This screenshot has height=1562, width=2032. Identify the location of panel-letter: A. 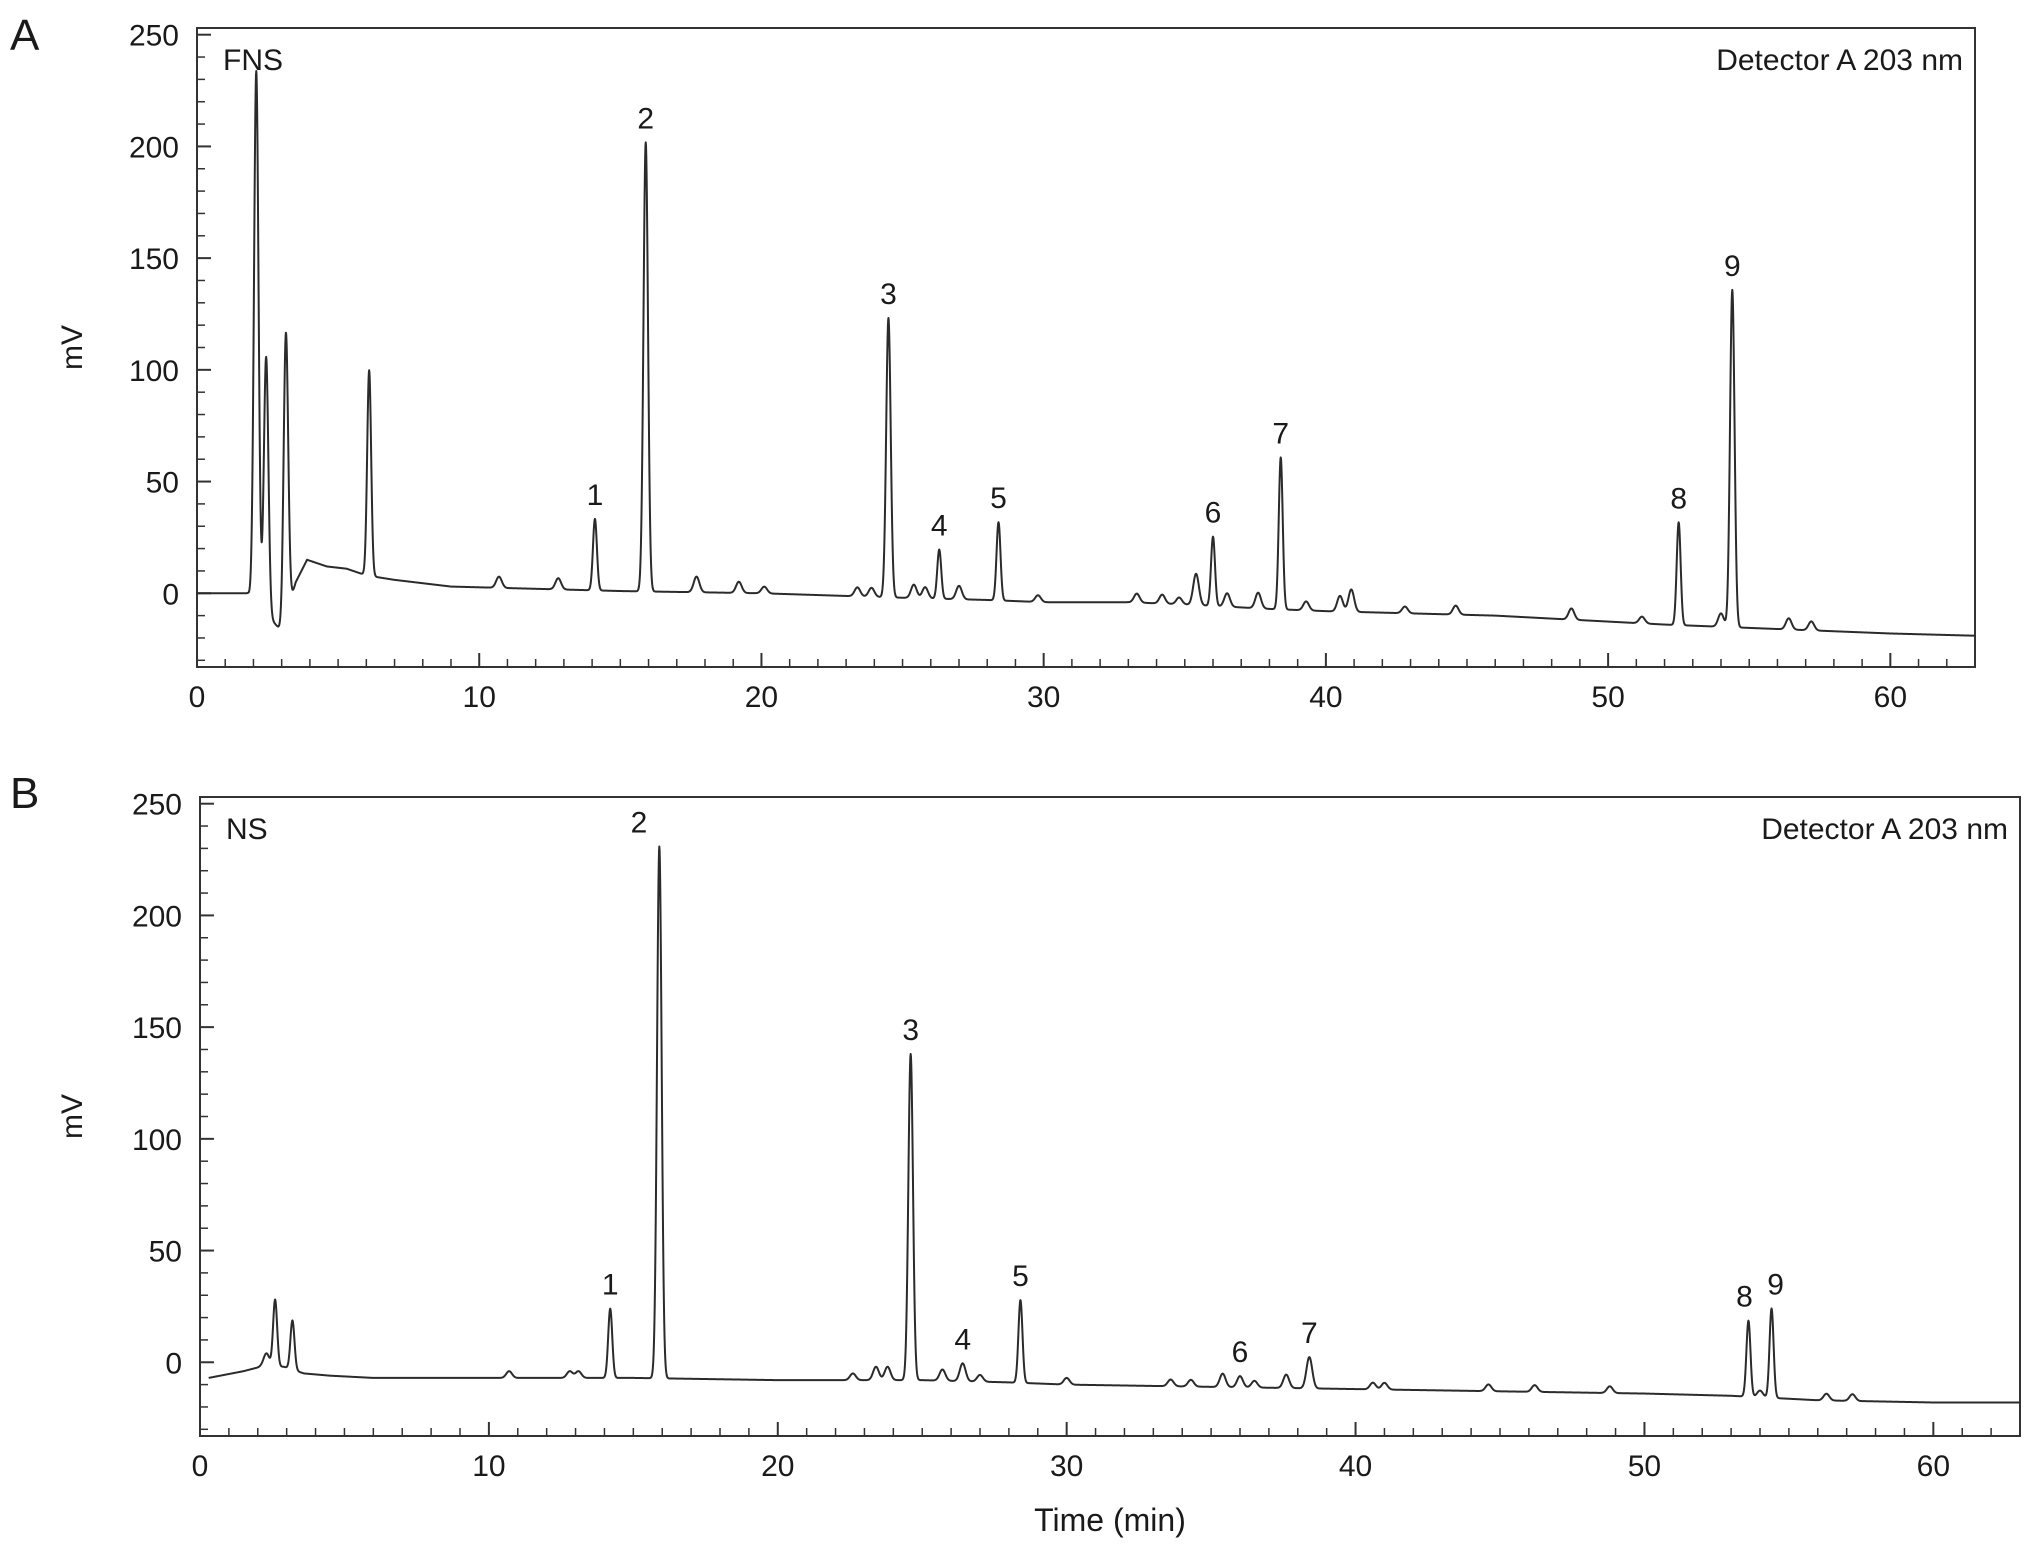
(25, 35).